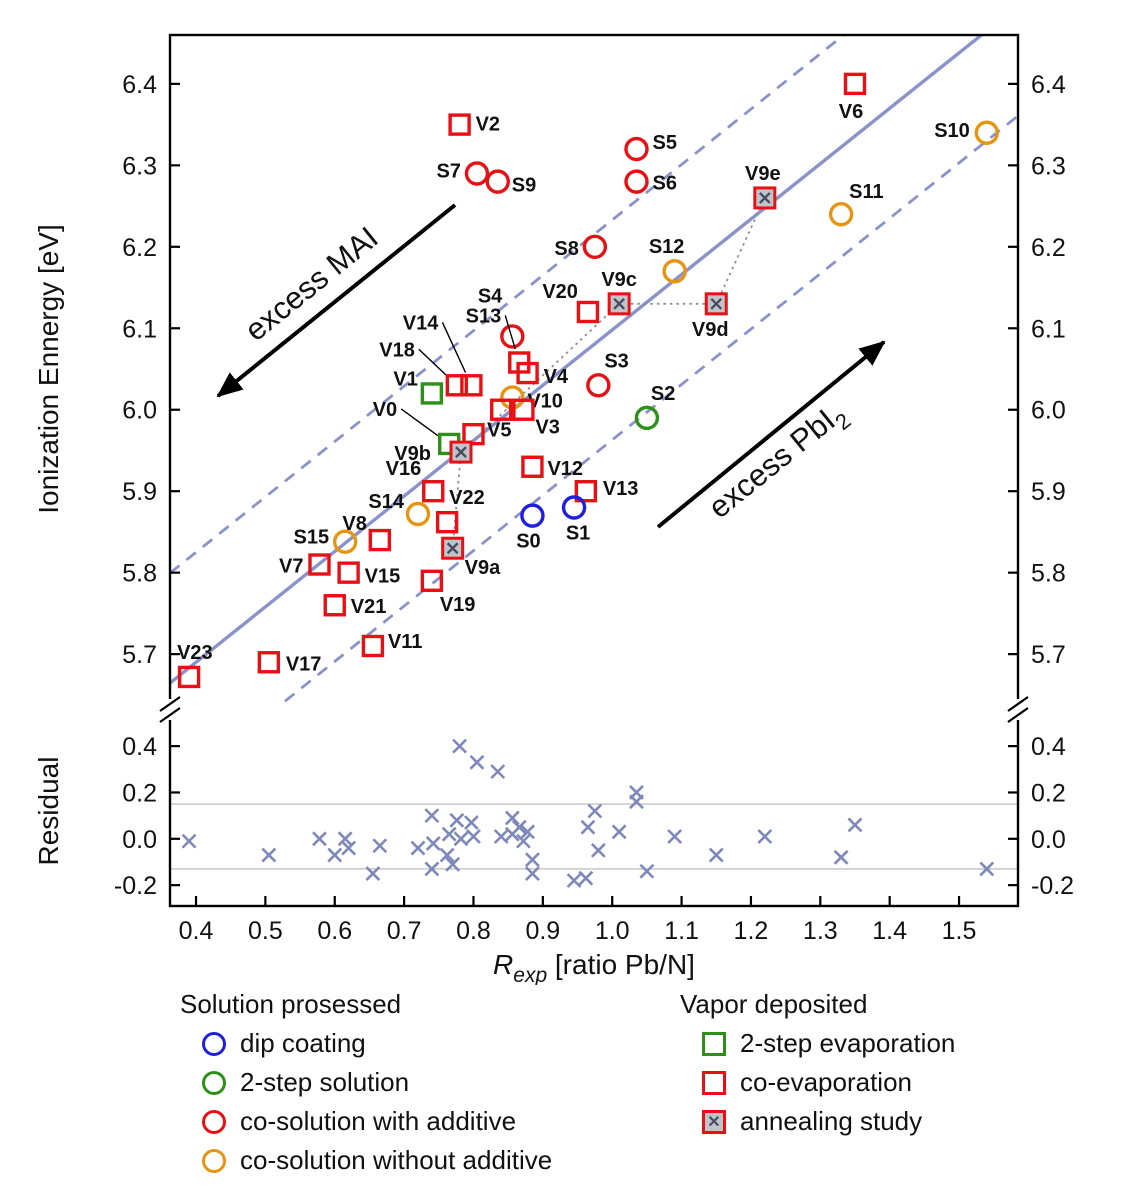 The height and width of the screenshot is (1200, 1138). Describe the element at coordinates (311, 284) in the screenshot. I see `excess-mai-label: excess MAI` at that location.